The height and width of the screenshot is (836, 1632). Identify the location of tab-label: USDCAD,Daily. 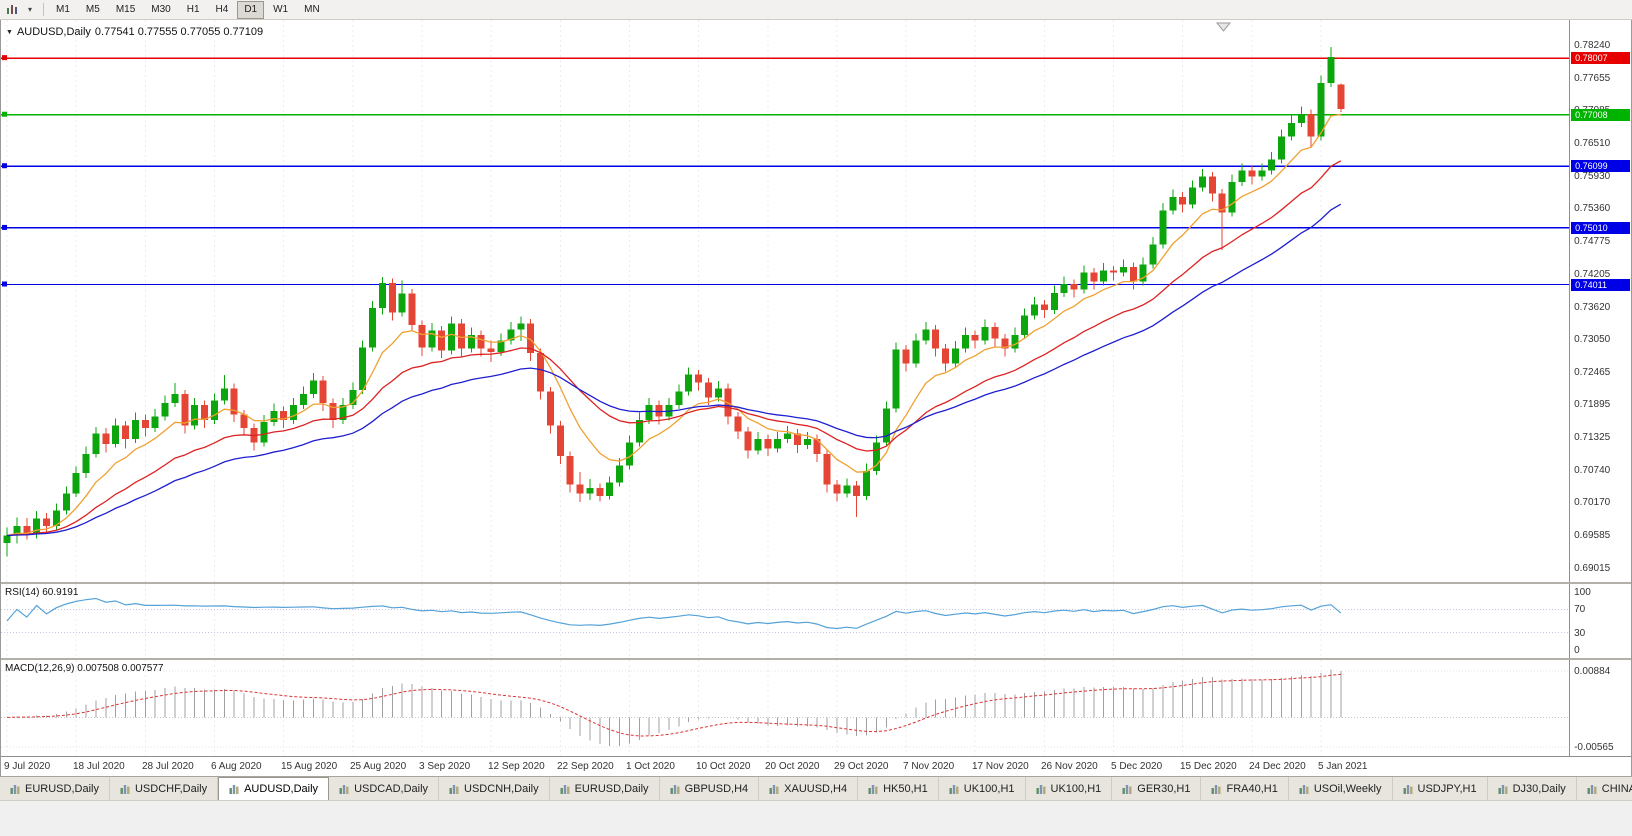
(391, 788).